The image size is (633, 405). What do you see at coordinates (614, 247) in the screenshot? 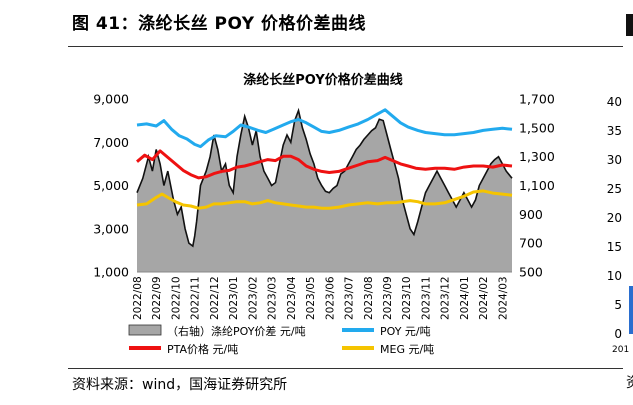
I see `svg-text: 15` at bounding box center [614, 247].